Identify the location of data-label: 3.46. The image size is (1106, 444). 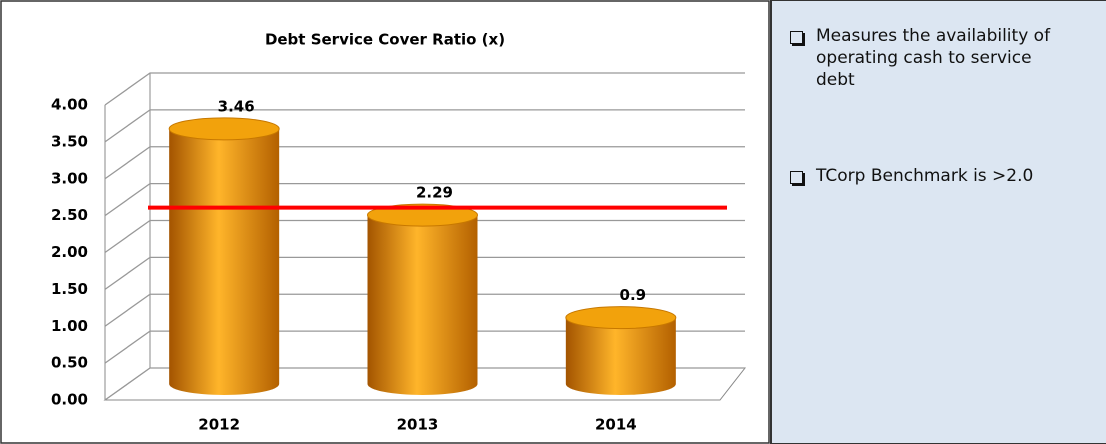
(236, 106).